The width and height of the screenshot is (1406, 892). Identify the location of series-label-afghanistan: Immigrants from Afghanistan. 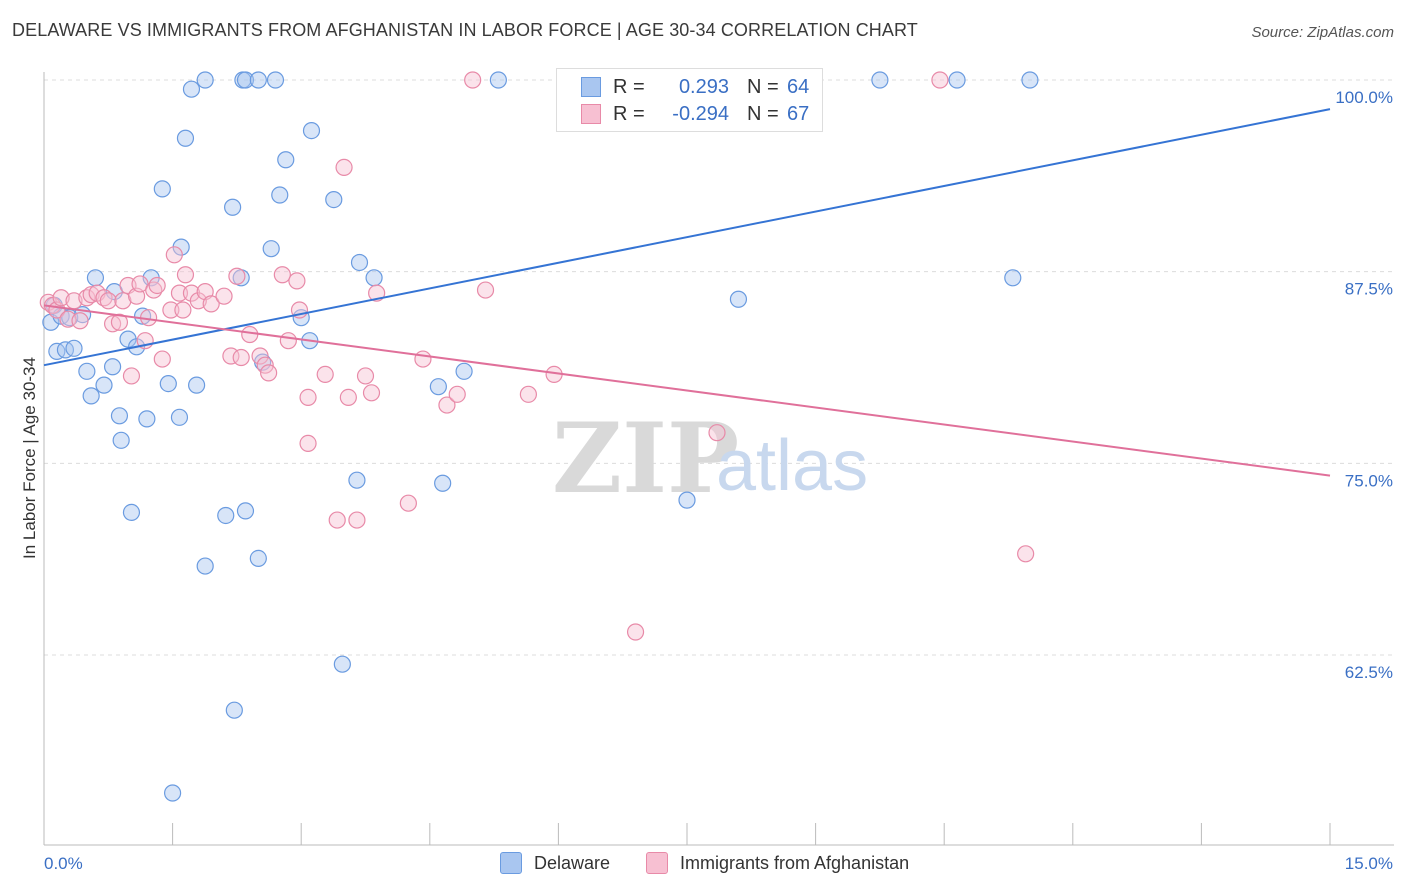
(795, 862).